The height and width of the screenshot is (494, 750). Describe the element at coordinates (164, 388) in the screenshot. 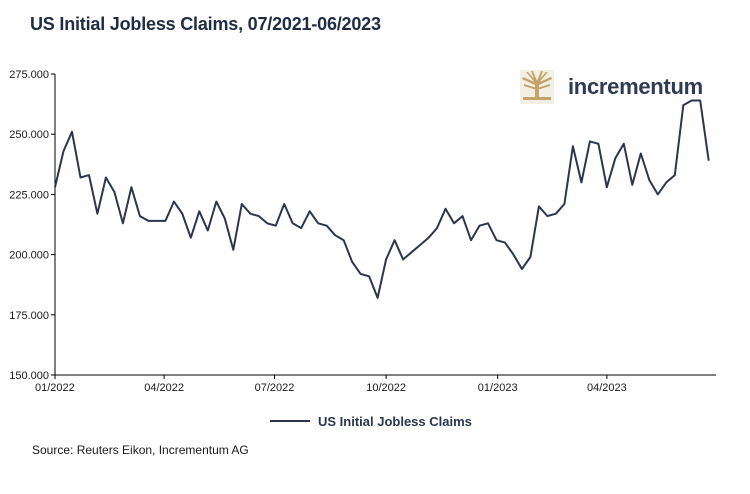

I see `x-tick-label: 04/2022` at that location.